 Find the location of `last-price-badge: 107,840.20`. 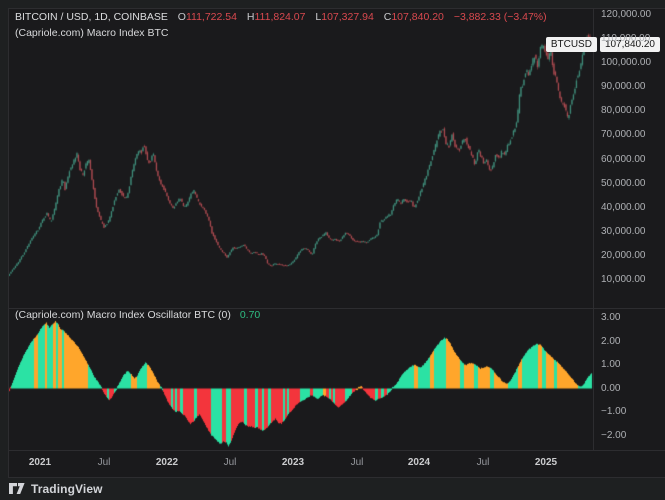

last-price-badge: 107,840.20 is located at coordinates (629, 44).